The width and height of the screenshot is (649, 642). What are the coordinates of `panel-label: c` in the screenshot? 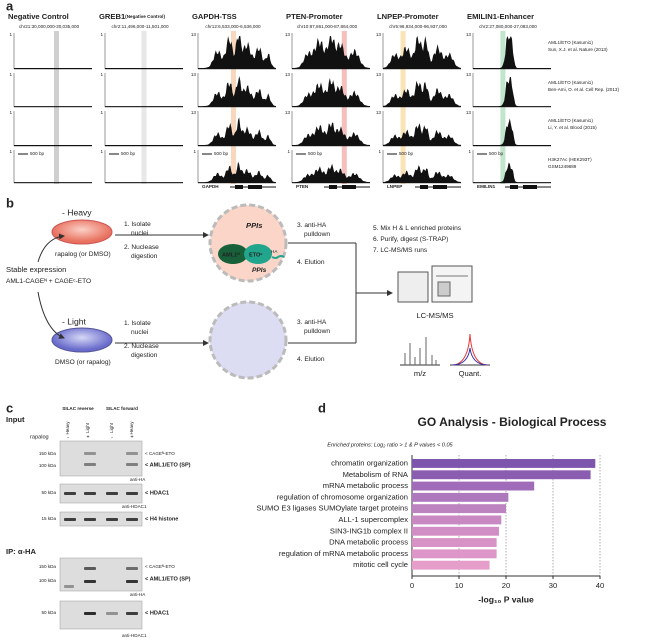 It's located at (9, 407).